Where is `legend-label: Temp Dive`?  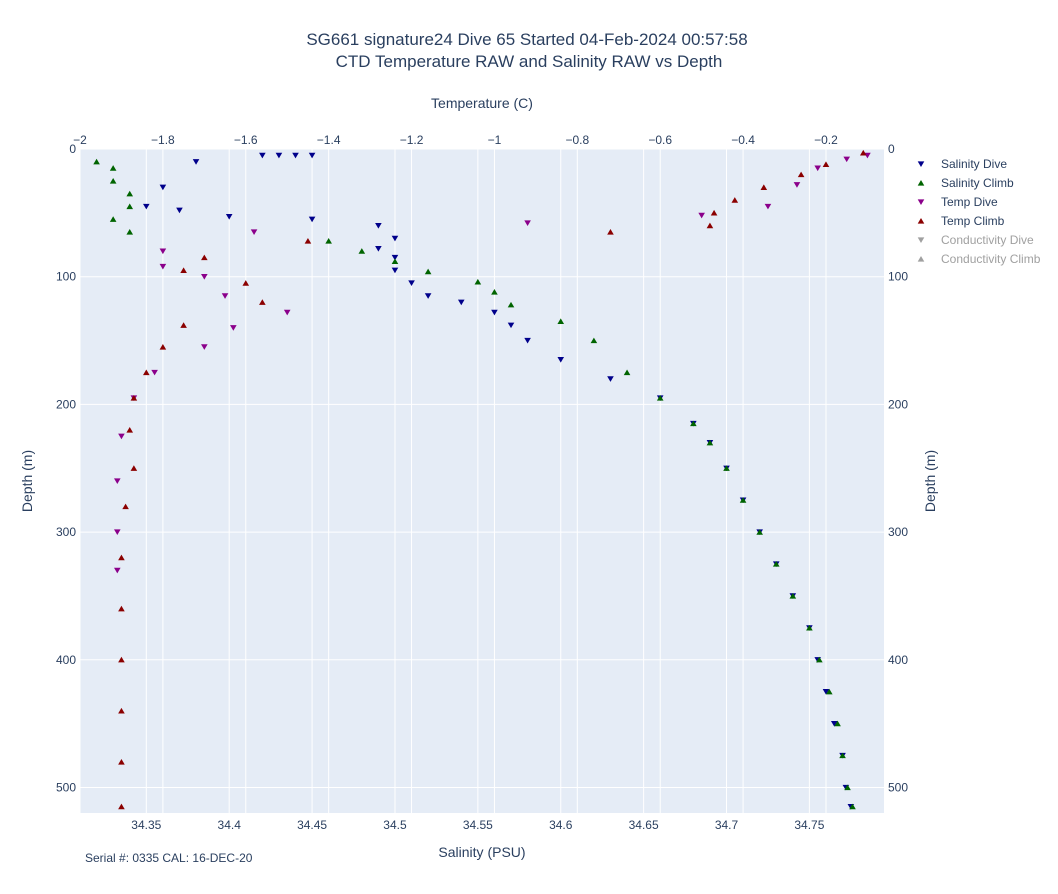
legend-label: Temp Dive is located at coordinates (969, 202).